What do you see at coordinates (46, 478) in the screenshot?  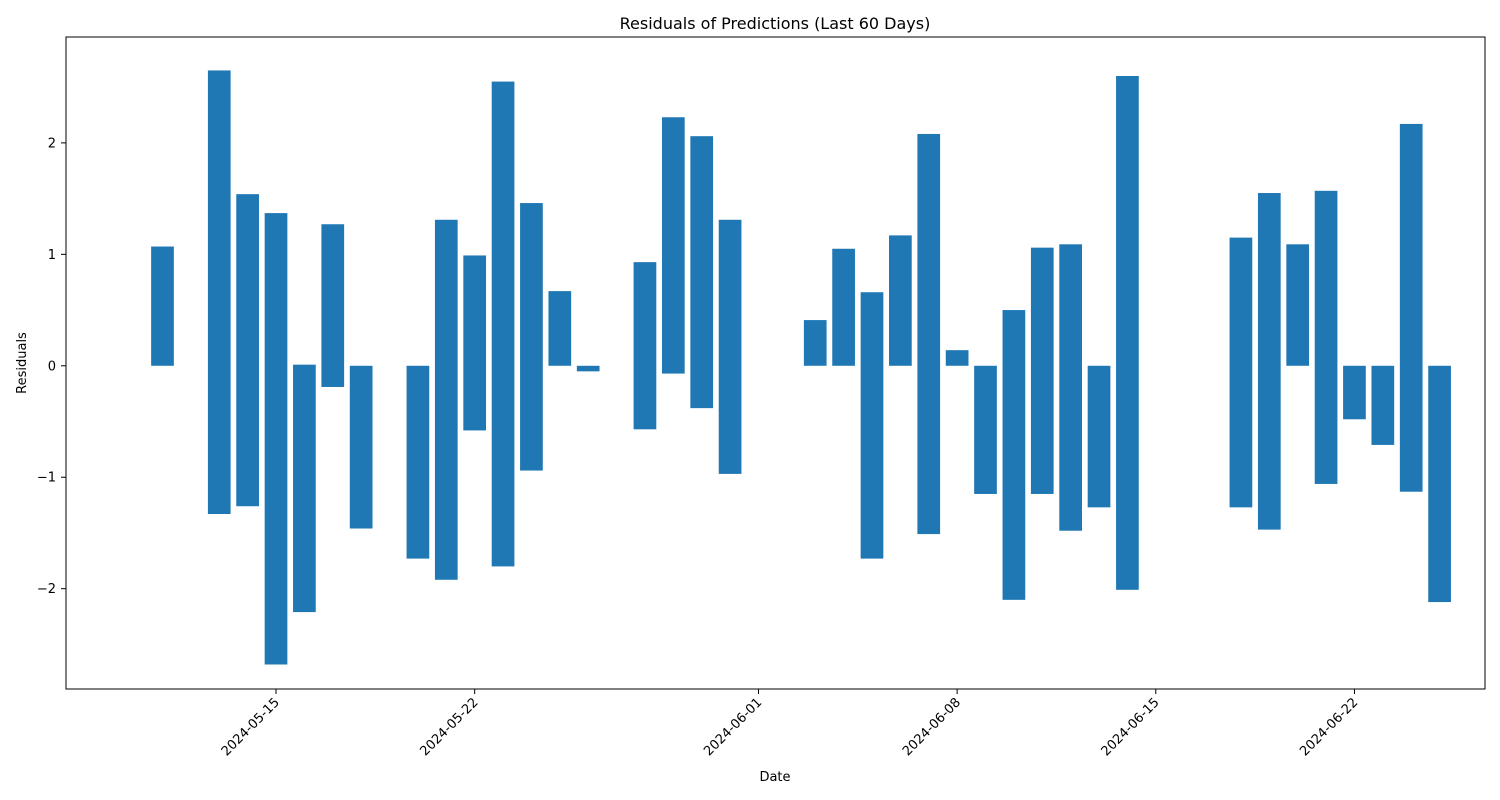 I see `y-tick-label: −1` at bounding box center [46, 478].